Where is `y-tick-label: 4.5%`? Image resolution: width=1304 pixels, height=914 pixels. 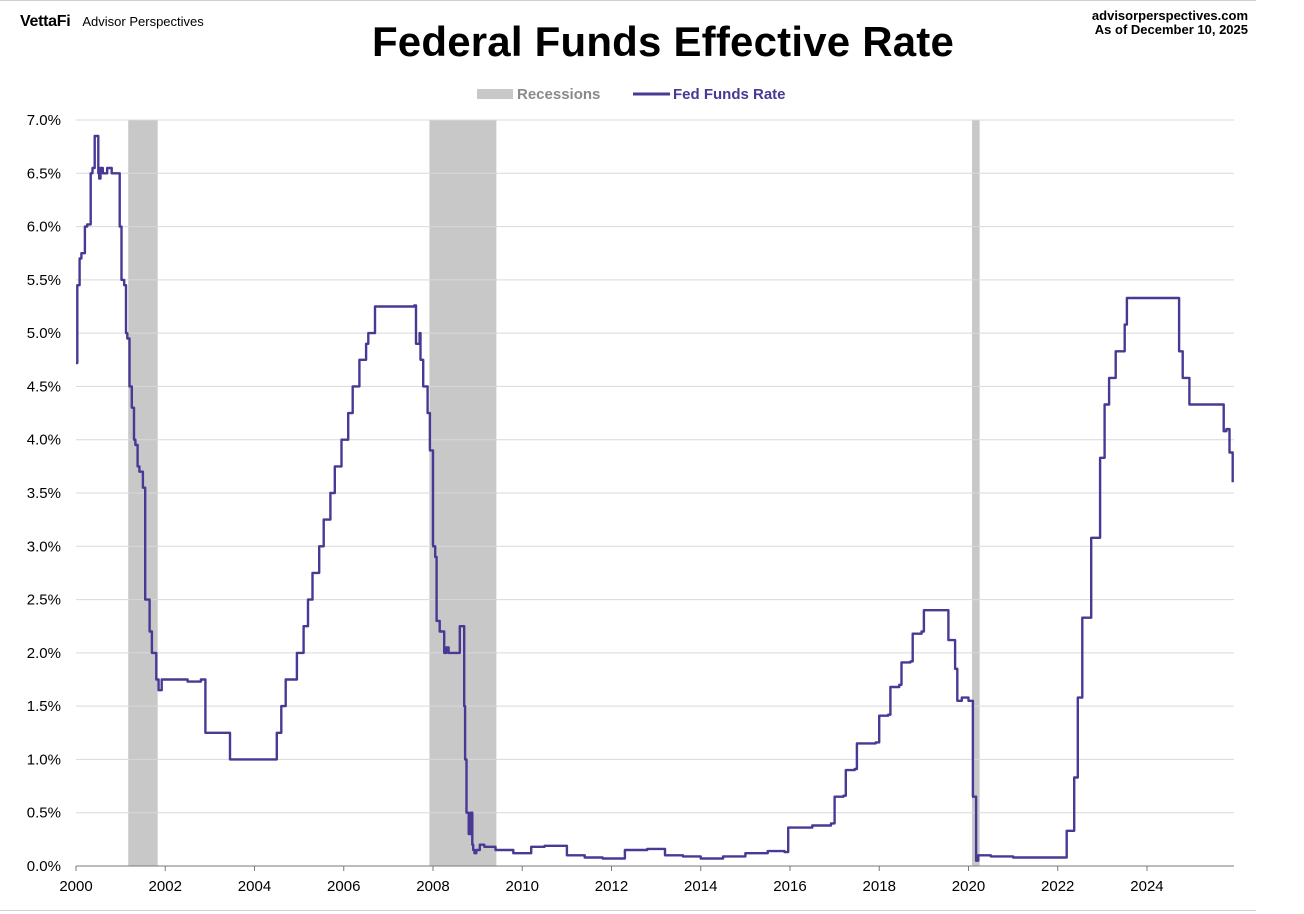 y-tick-label: 4.5% is located at coordinates (44, 386).